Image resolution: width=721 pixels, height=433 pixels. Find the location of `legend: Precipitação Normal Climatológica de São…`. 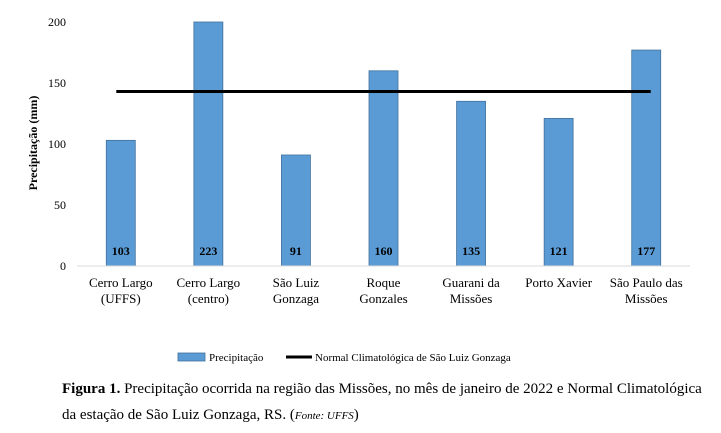

legend: Precipitação Normal Climatológica de São… is located at coordinates (344, 358).